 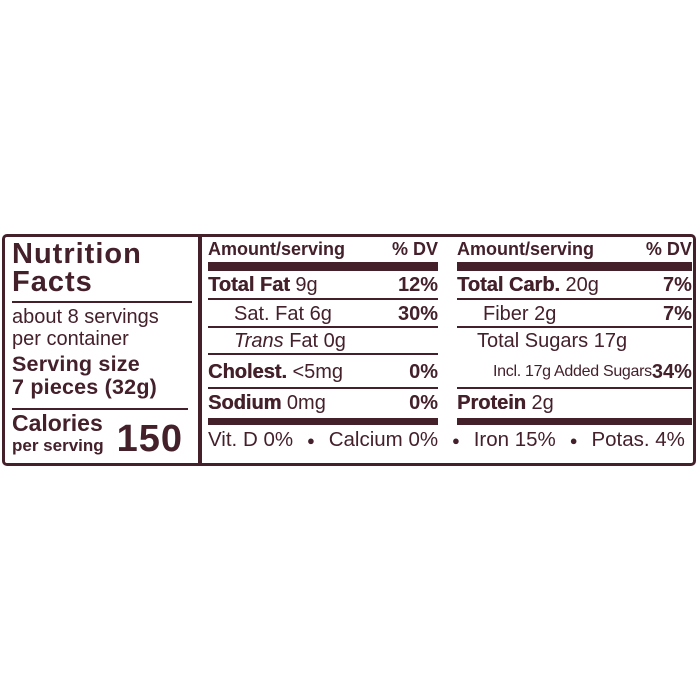 I want to click on serving-size-label: Serving size, so click(x=76, y=364).